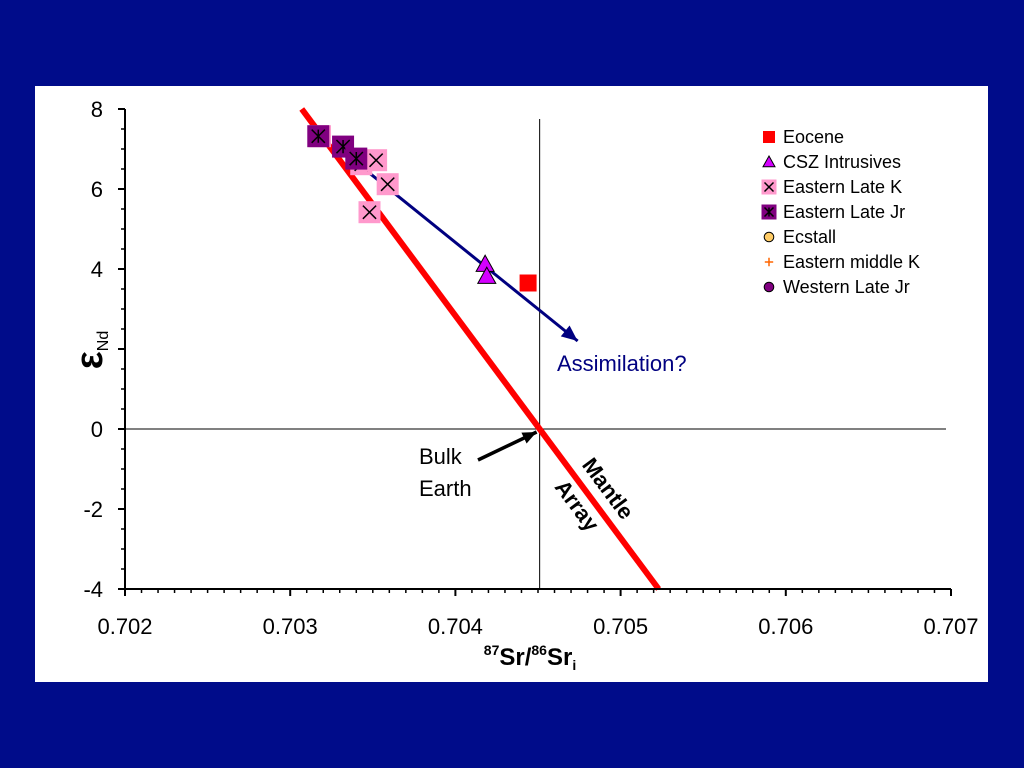 This screenshot has width=1024, height=768. Describe the element at coordinates (844, 212) in the screenshot. I see `legend-label: Eastern Late Jr` at that location.